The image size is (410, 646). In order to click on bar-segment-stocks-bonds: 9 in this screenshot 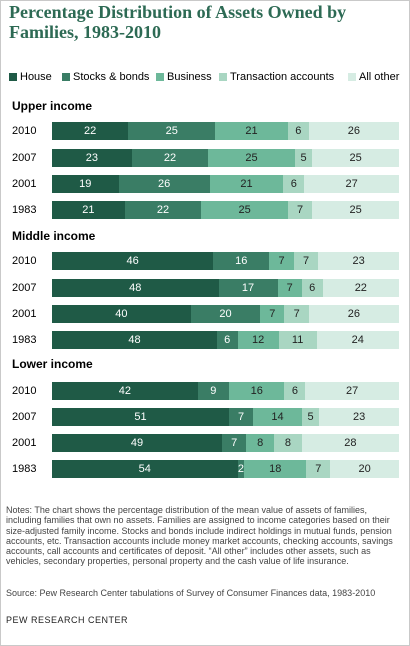, I will do `click(213, 391)`.